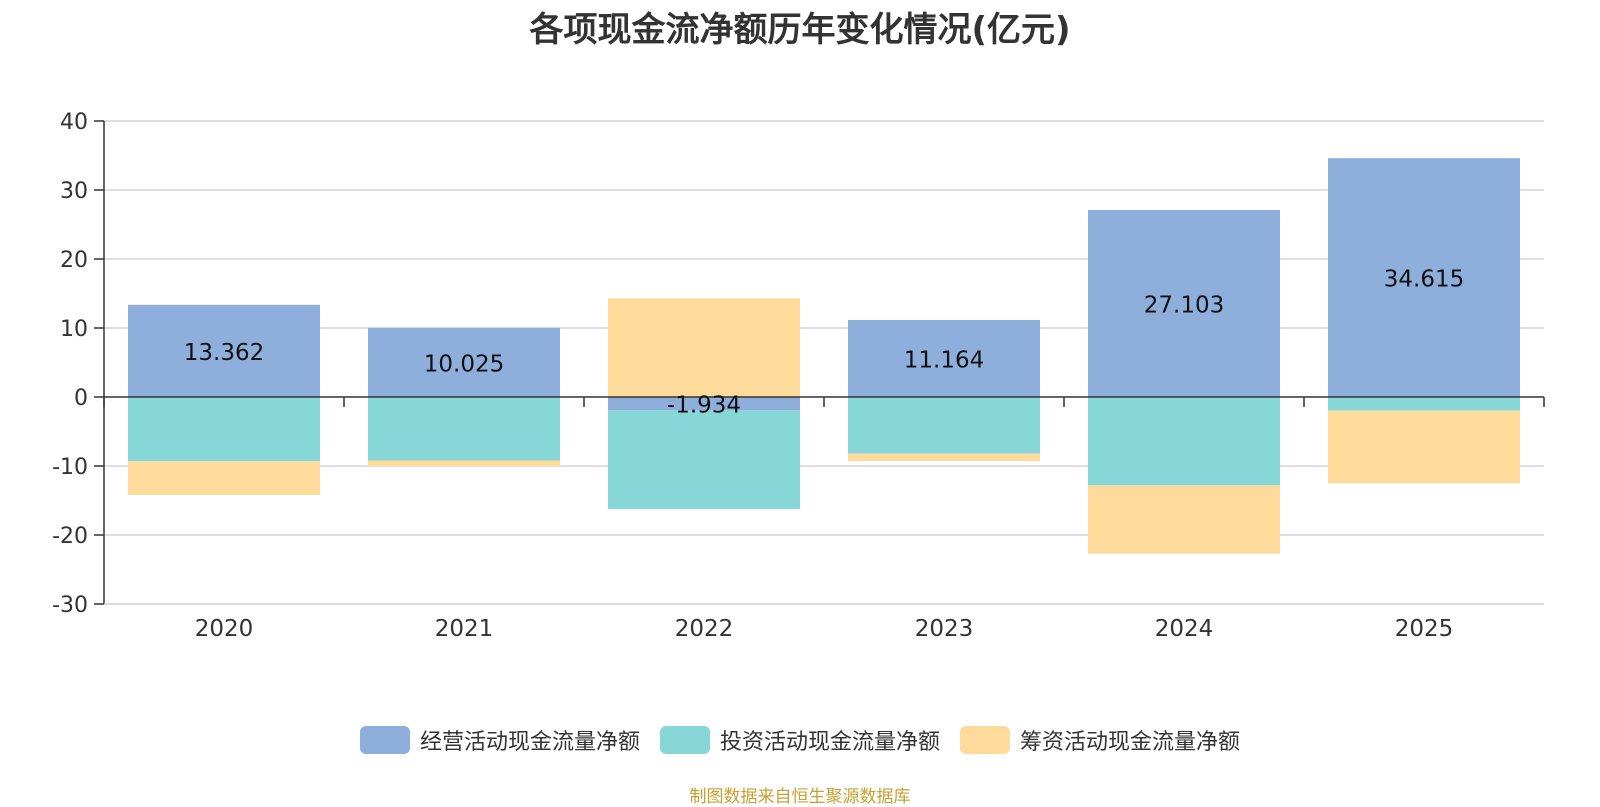 Image resolution: width=1600 pixels, height=807 pixels. Describe the element at coordinates (81, 398) in the screenshot. I see `y-tick-label: 0` at that location.